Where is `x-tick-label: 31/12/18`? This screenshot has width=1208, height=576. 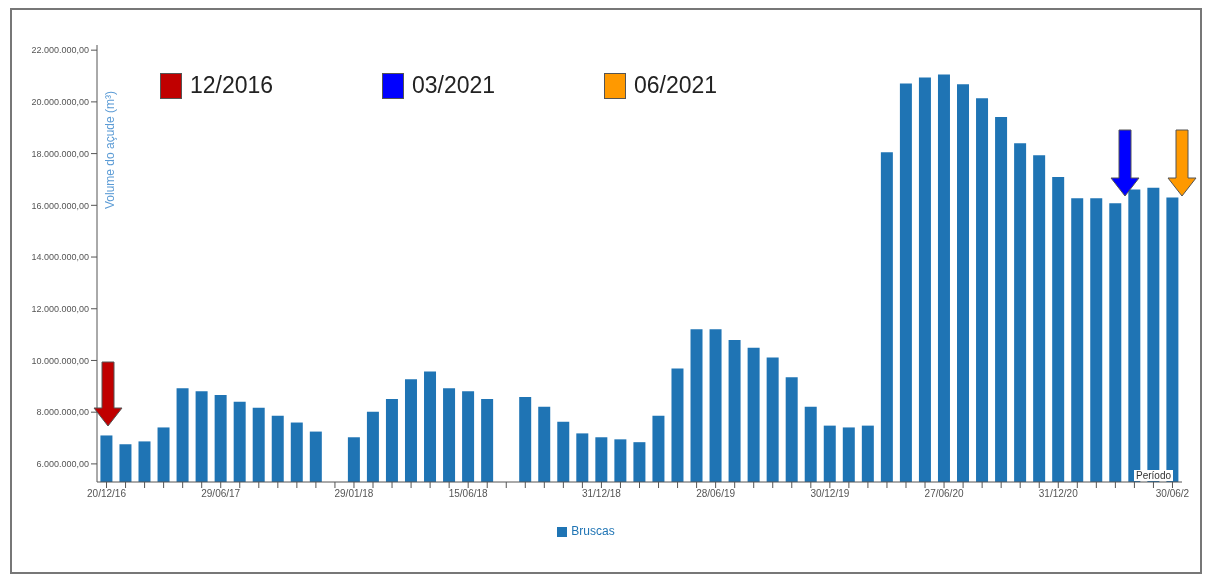
x-tick-label: 31/12/18 is located at coordinates (601, 494).